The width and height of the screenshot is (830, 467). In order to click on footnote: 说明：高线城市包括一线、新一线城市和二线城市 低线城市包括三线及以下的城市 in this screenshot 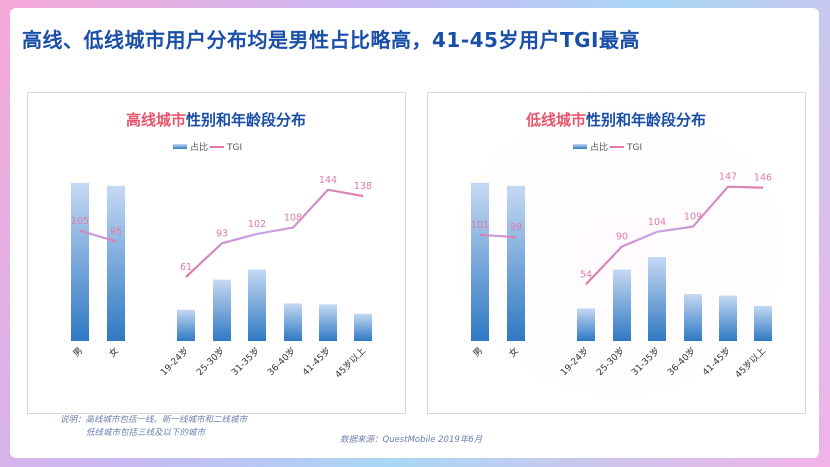, I will do `click(153, 427)`.